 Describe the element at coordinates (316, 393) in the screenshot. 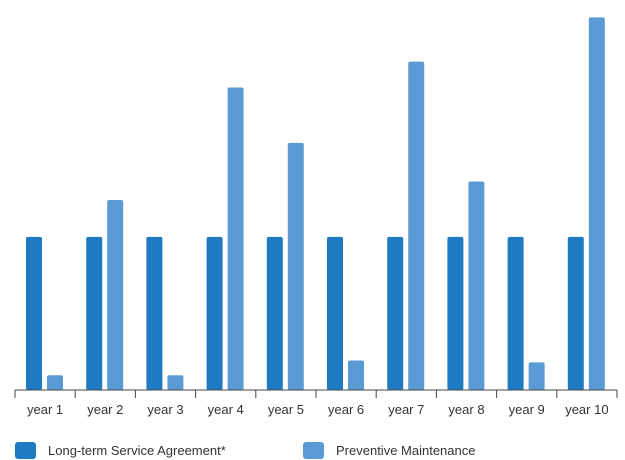

I see `x-axis` at that location.